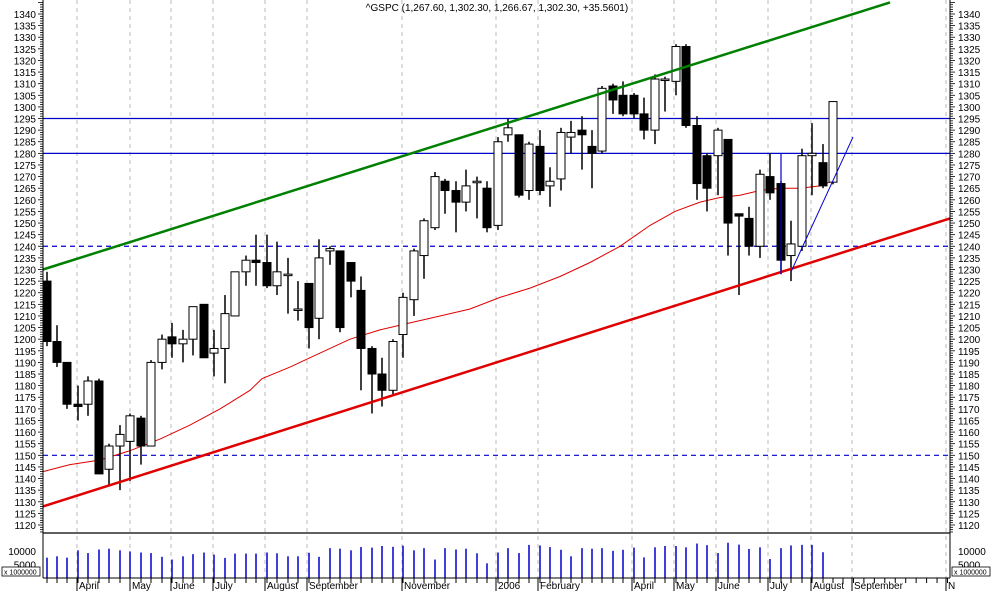 The width and height of the screenshot is (994, 591). What do you see at coordinates (969, 270) in the screenshot?
I see `y-tick-label-right: 1230` at bounding box center [969, 270].